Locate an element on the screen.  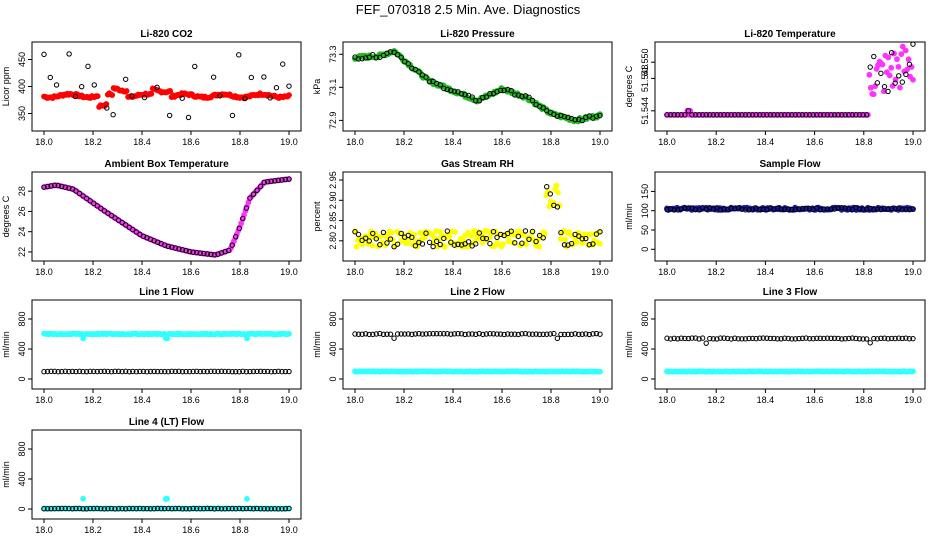
x-tick-label: 18.0 is located at coordinates (44, 142).